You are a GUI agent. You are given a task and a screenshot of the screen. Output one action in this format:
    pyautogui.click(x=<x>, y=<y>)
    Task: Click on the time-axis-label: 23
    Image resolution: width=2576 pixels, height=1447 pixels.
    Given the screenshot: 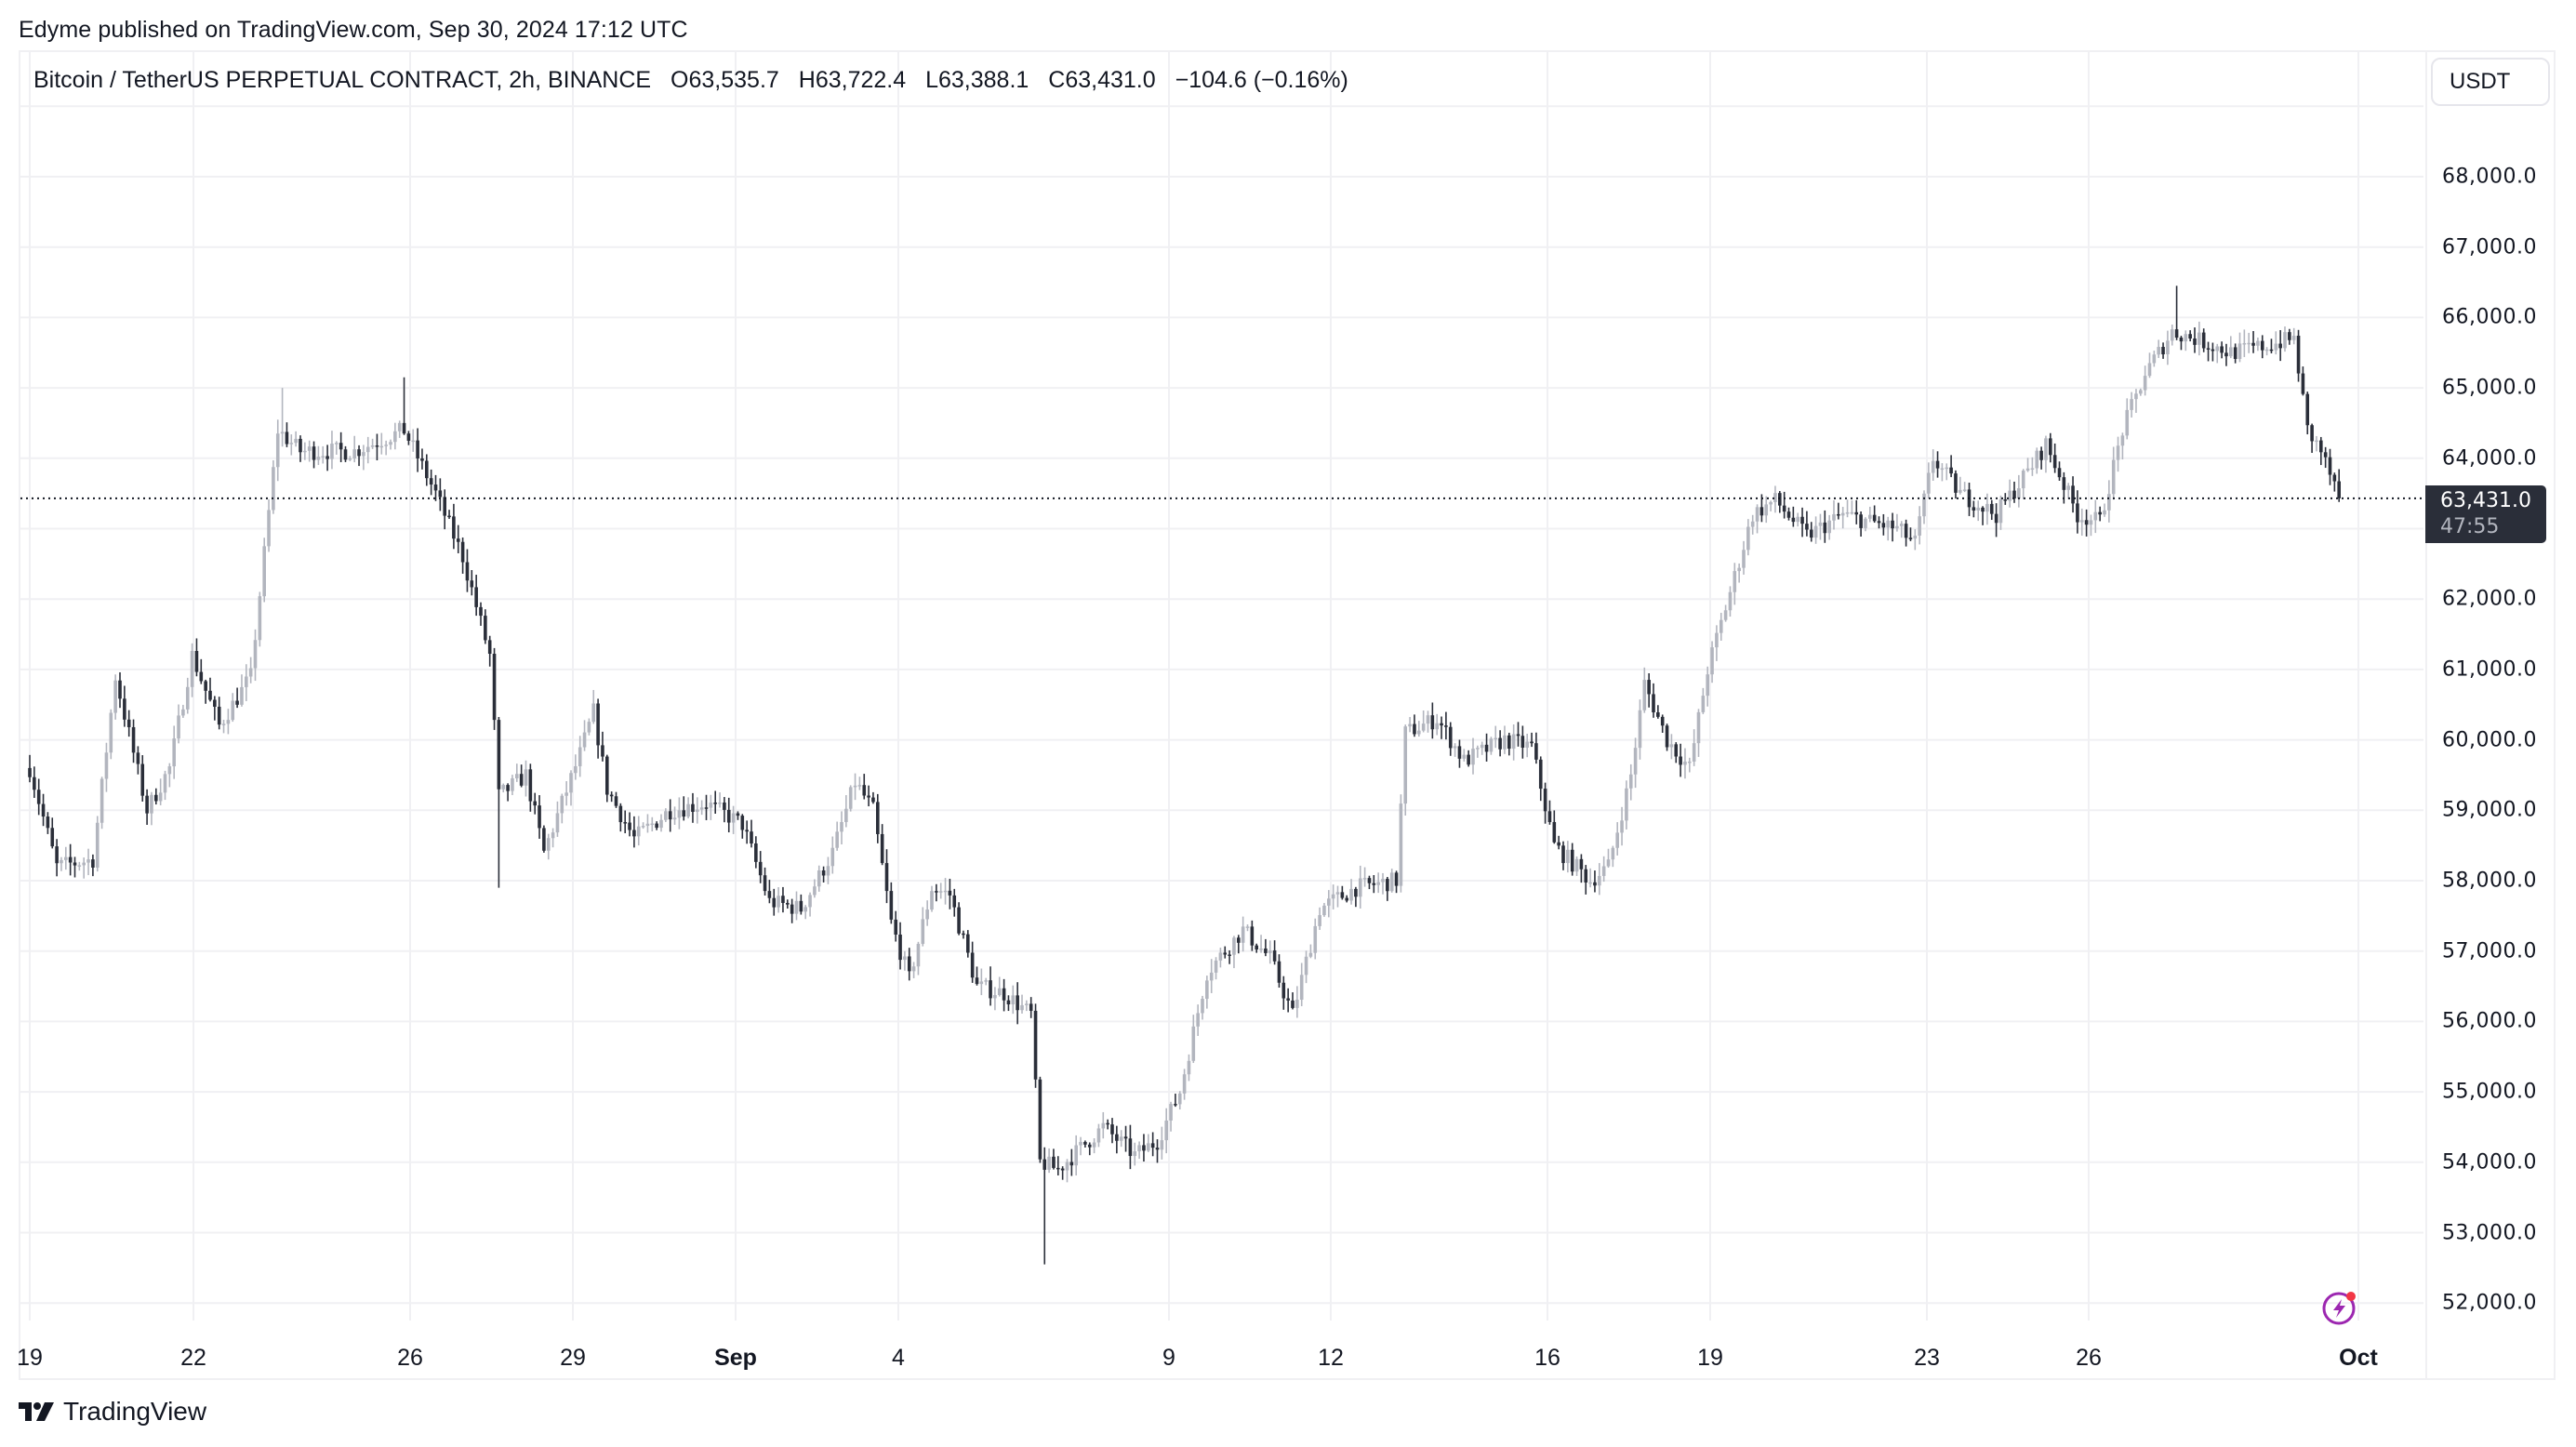 What is the action you would take?
    pyautogui.click(x=1927, y=1358)
    